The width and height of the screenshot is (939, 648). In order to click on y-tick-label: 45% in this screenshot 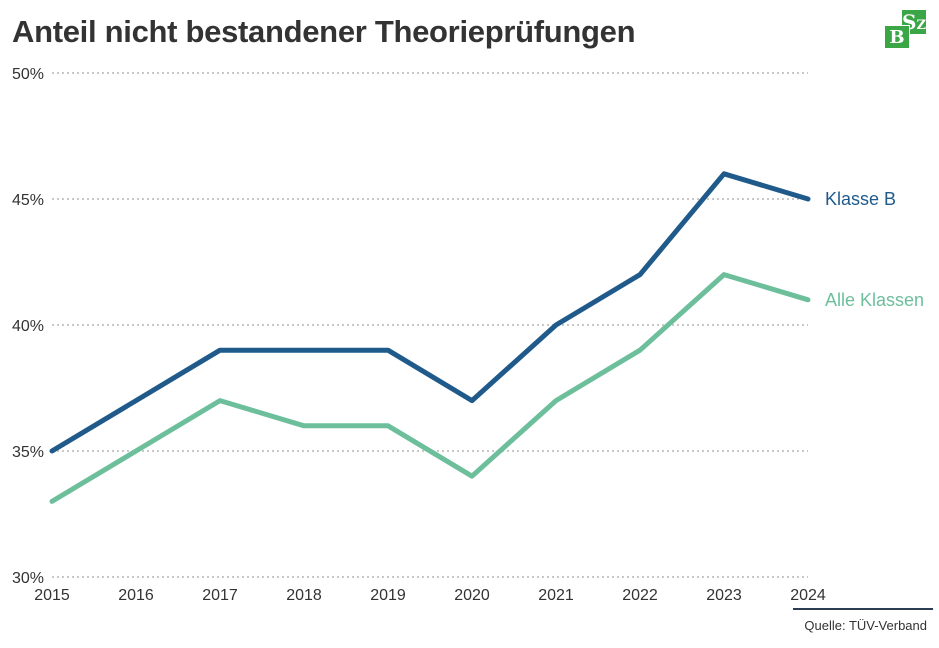, I will do `click(28, 200)`.